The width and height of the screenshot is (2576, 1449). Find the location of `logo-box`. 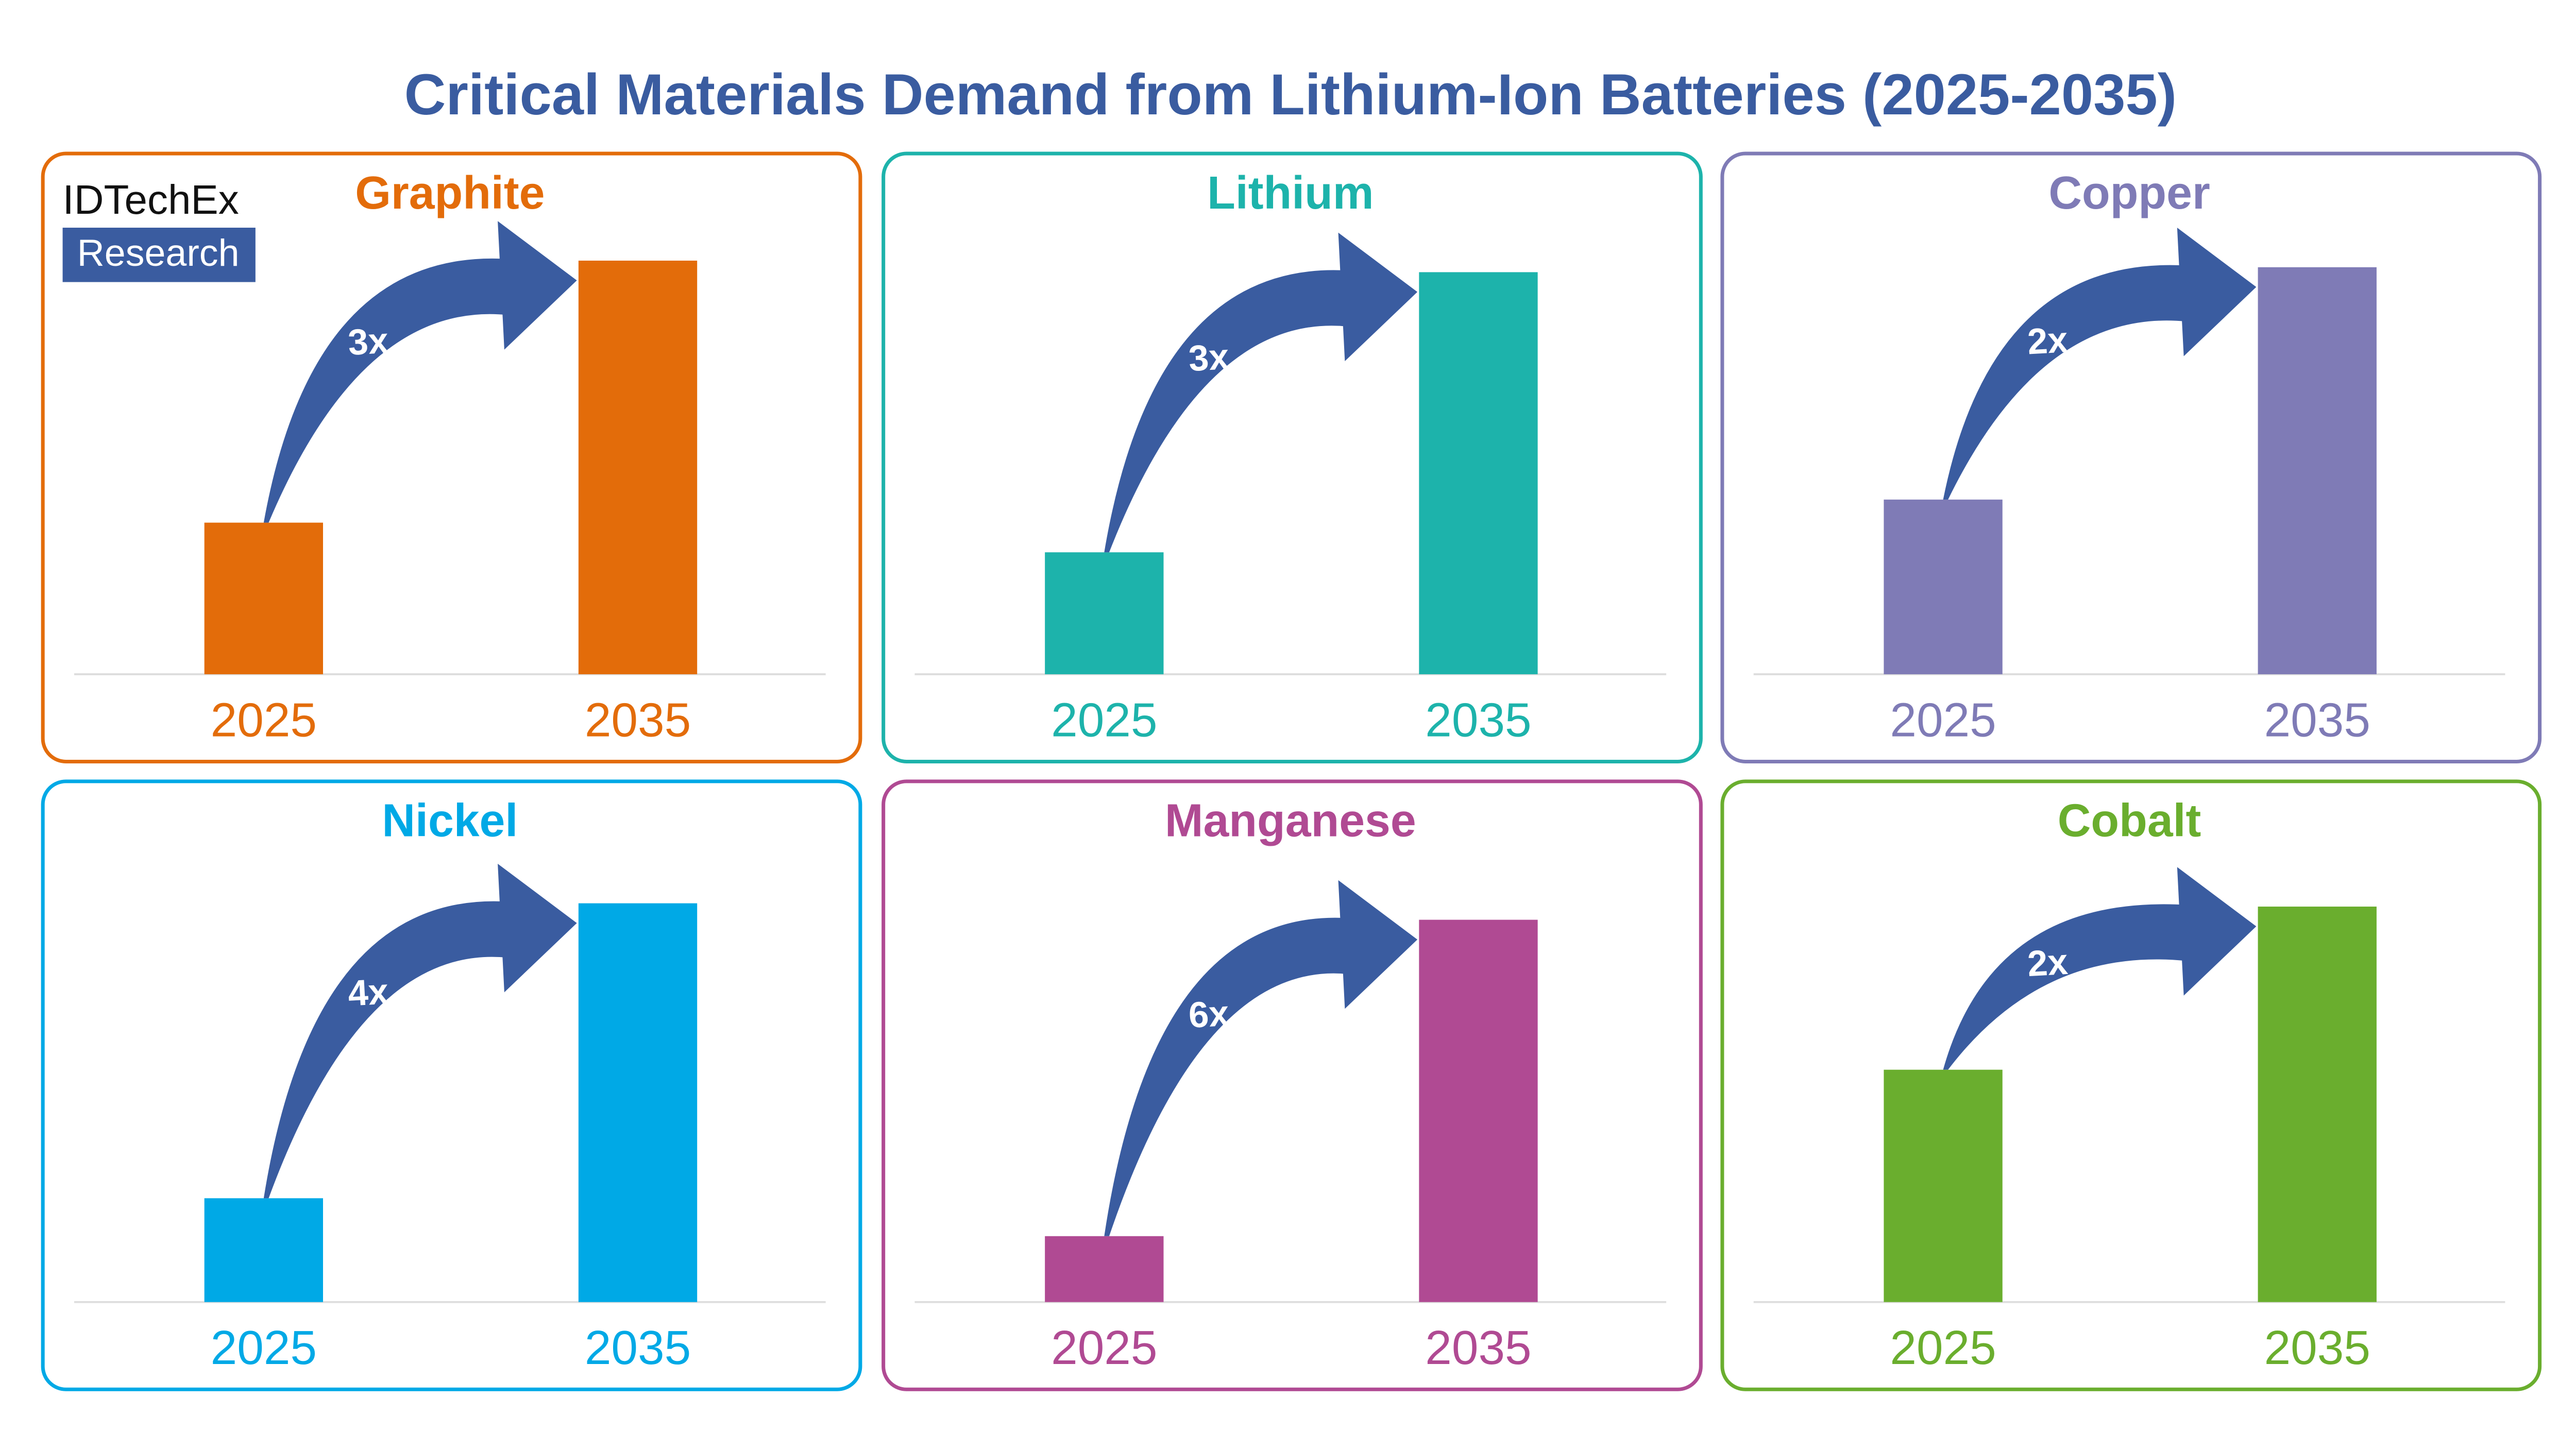

logo-box is located at coordinates (159, 255).